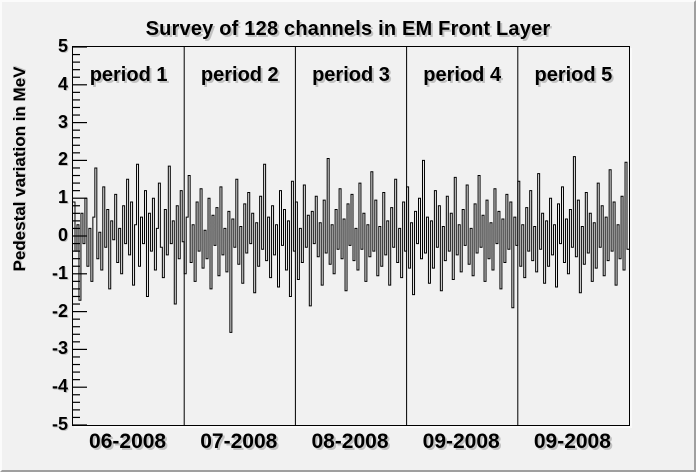 The width and height of the screenshot is (696, 472). I want to click on period-label: period 3, so click(351, 75).